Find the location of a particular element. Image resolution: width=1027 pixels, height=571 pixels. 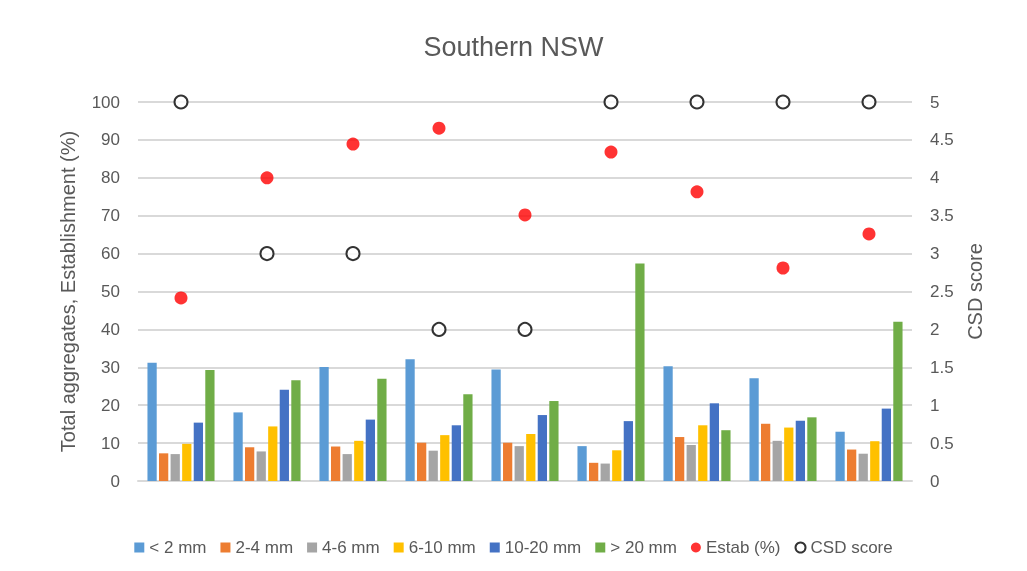

y2-tick-label: 5 is located at coordinates (935, 102).